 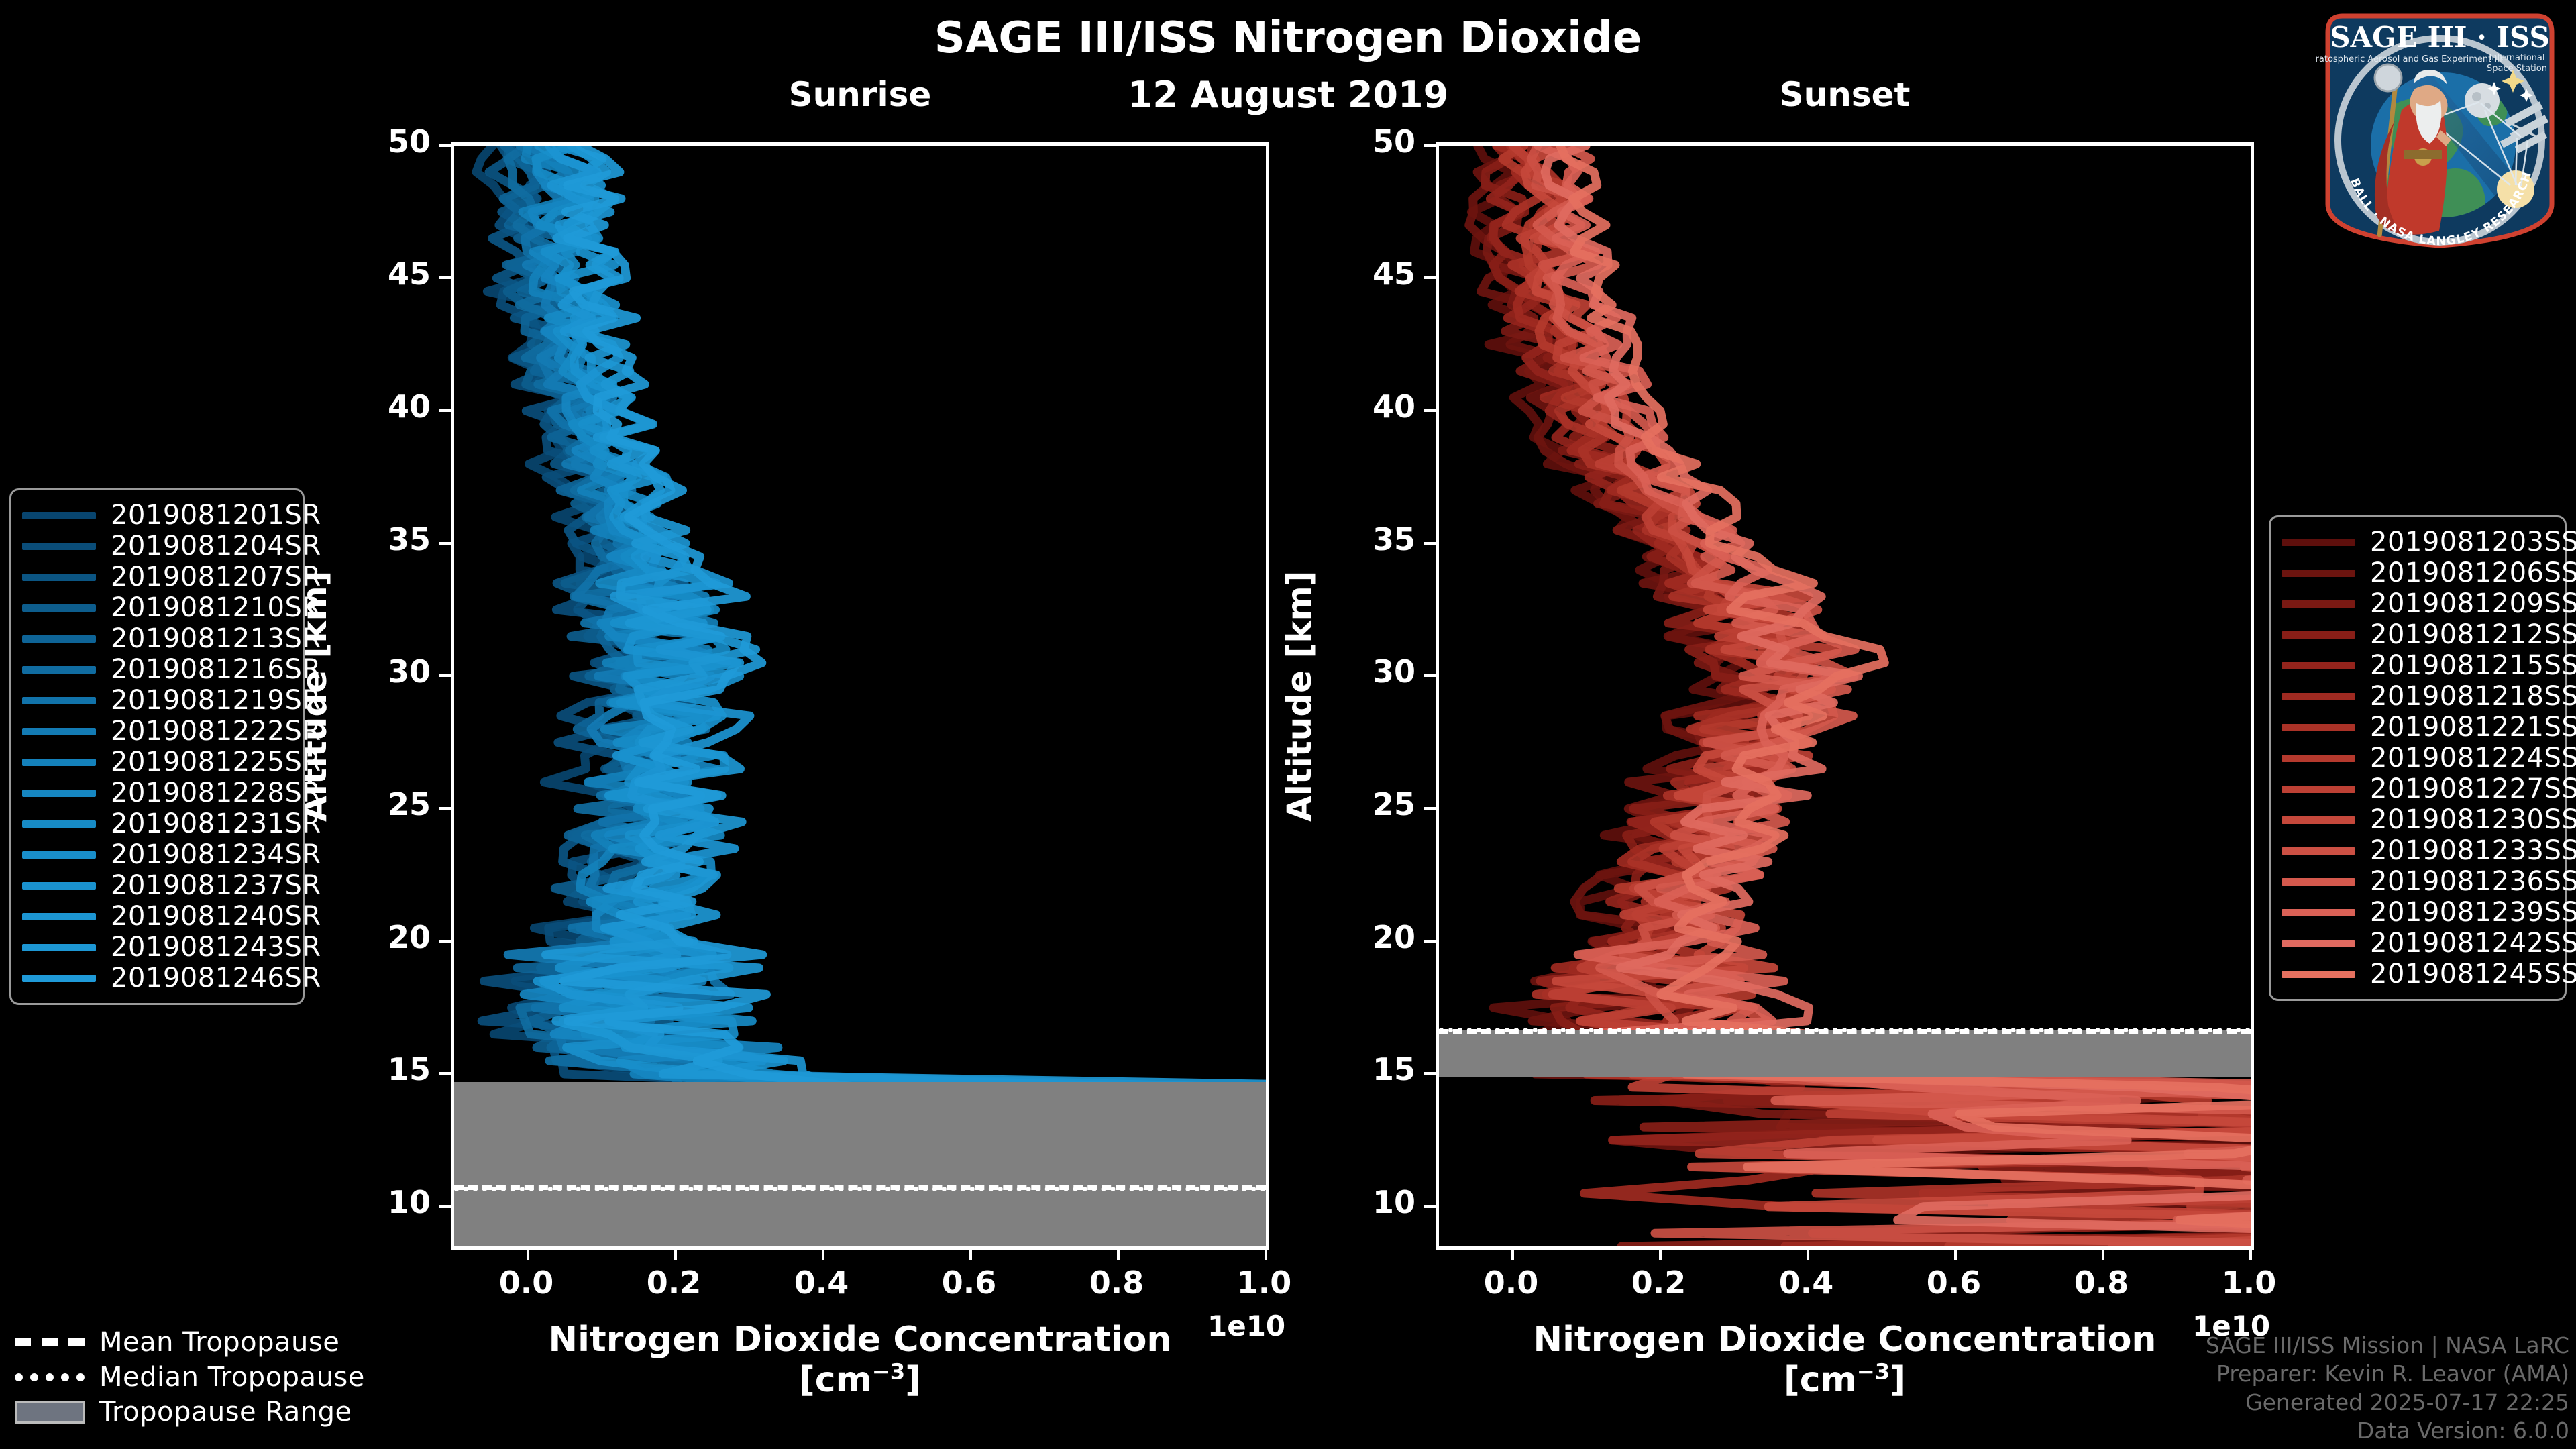 What do you see at coordinates (171, 669) in the screenshot?
I see `sunrise-legend-item: 2019081216SR` at bounding box center [171, 669].